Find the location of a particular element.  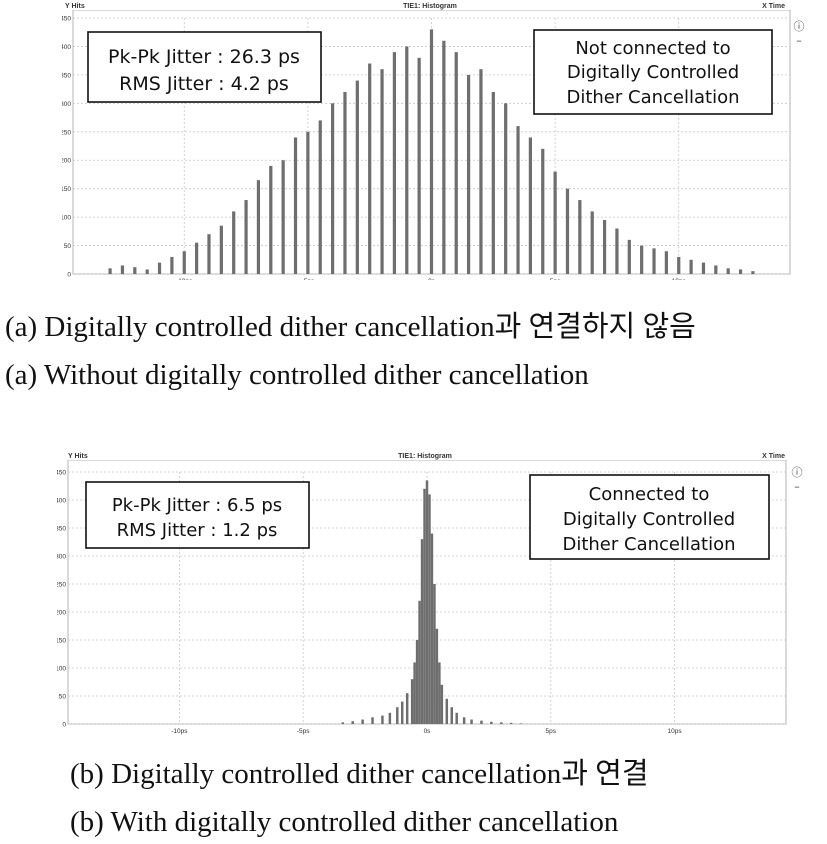

y-tick-label: 150 is located at coordinates (61, 641).